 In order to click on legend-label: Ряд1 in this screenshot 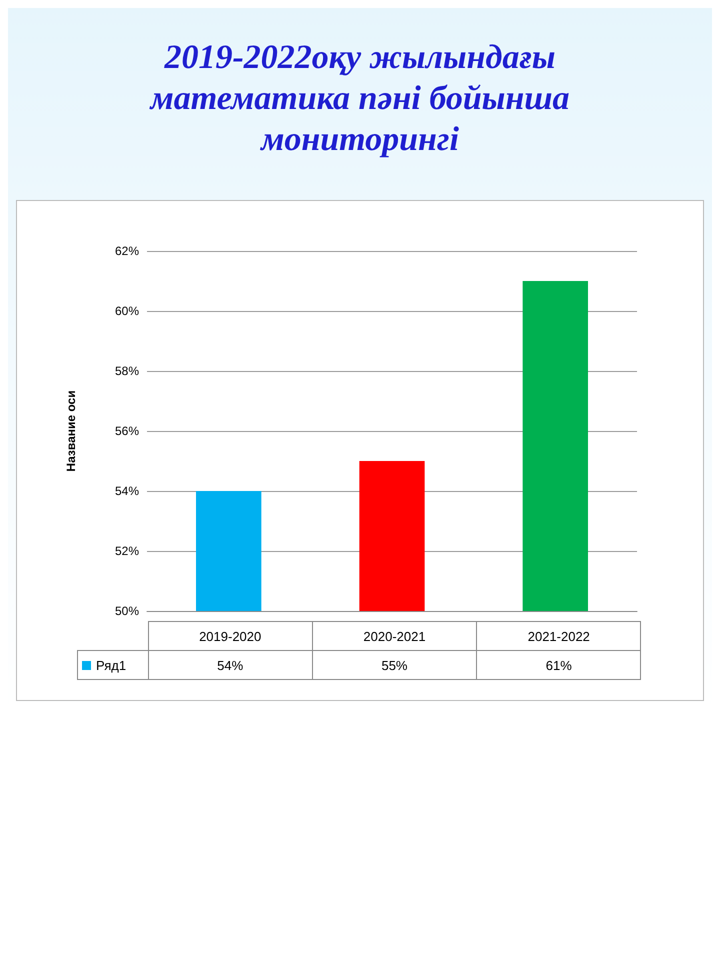, I will do `click(113, 665)`.